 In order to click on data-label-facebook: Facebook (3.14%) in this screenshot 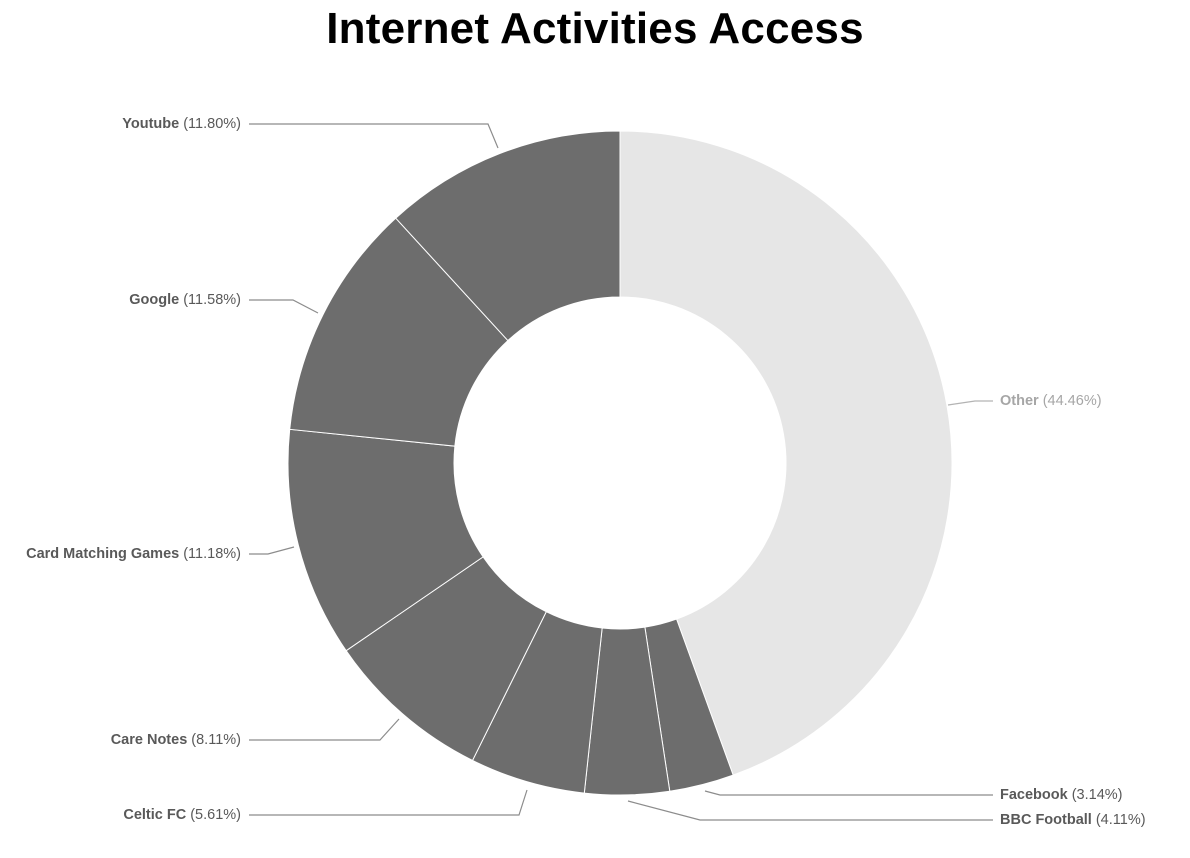, I will do `click(1061, 795)`.